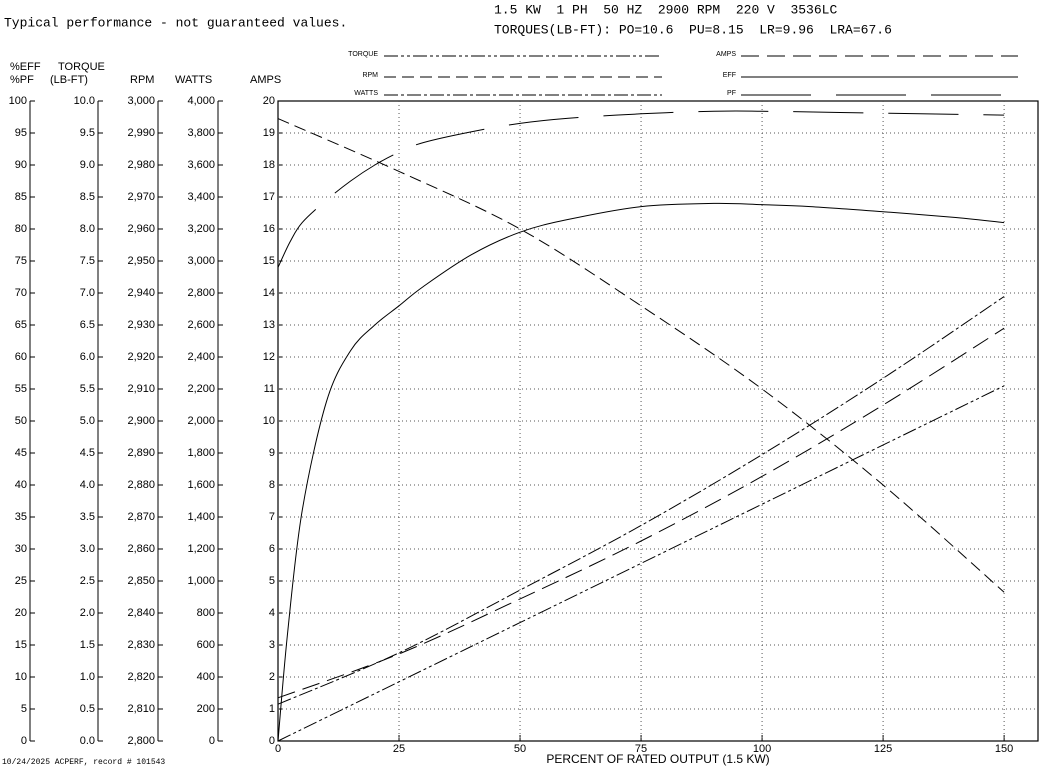 The image size is (1043, 767). I want to click on y-tick-label: 2,400, so click(201, 357).